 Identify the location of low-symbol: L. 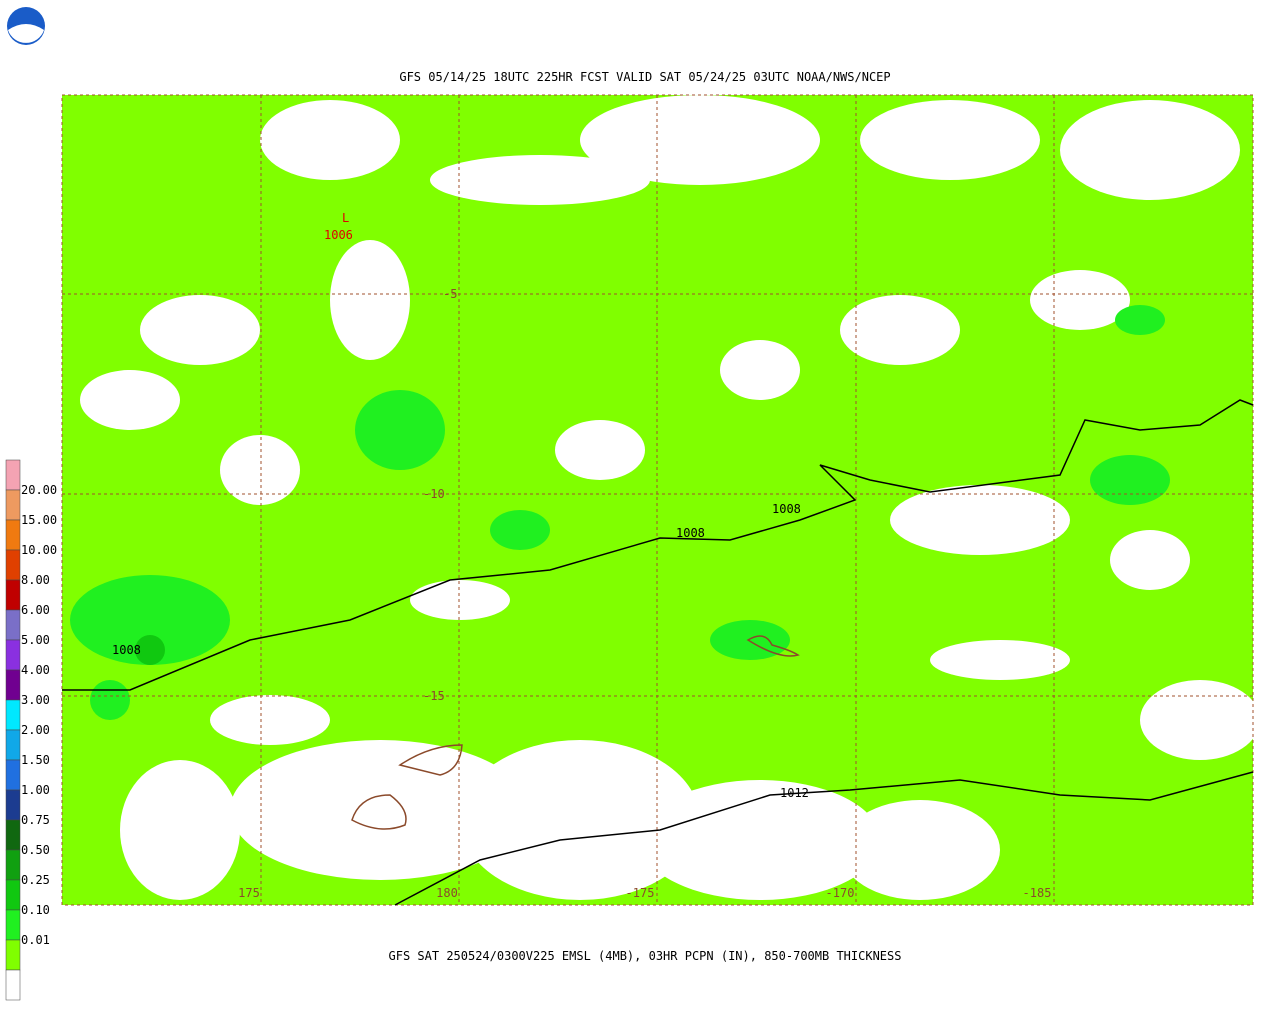
(345, 218).